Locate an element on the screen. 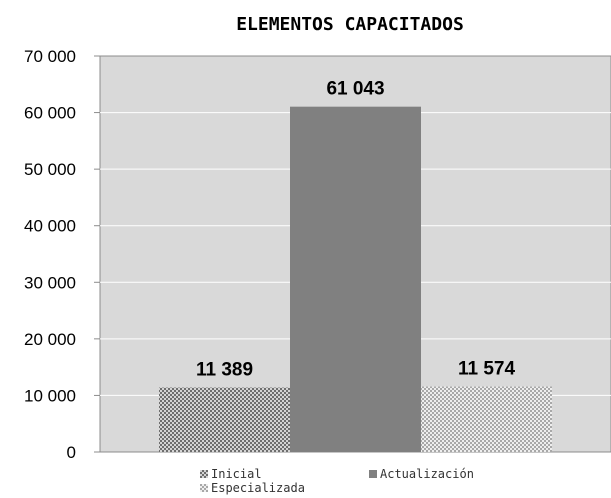 This screenshot has width=611, height=498. y-tick-label: 70 000 is located at coordinates (50, 56).